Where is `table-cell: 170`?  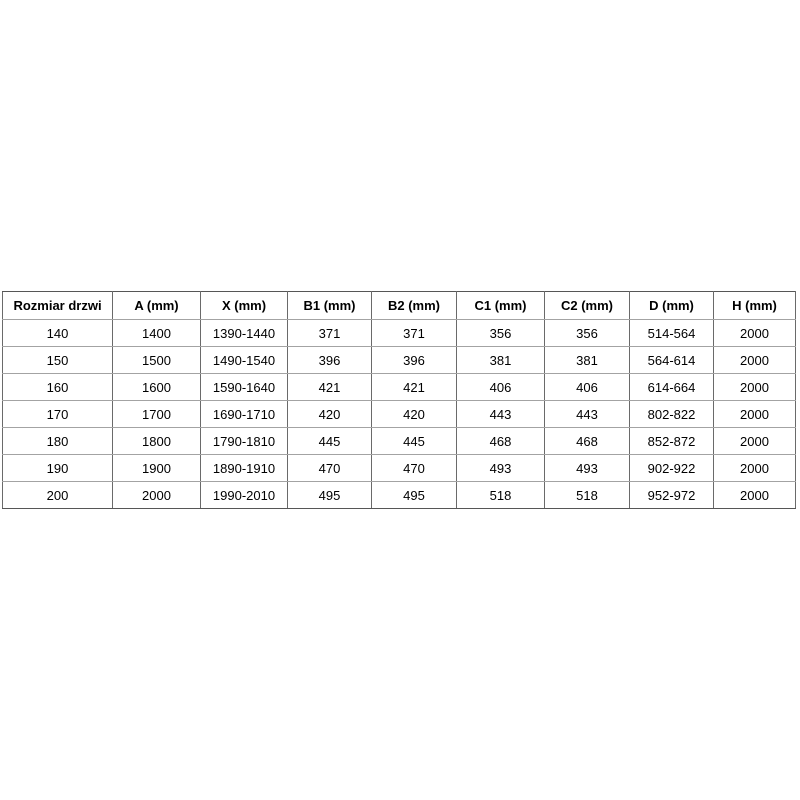
table-cell: 170 is located at coordinates (57, 414).